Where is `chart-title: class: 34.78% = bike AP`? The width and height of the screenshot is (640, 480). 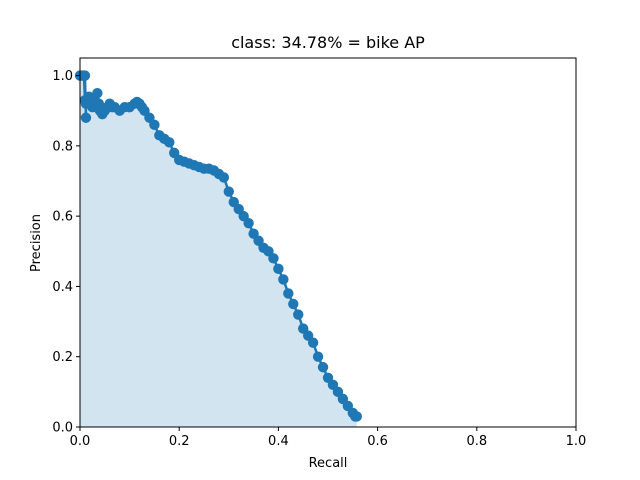
chart-title: class: 34.78% = bike AP is located at coordinates (328, 42).